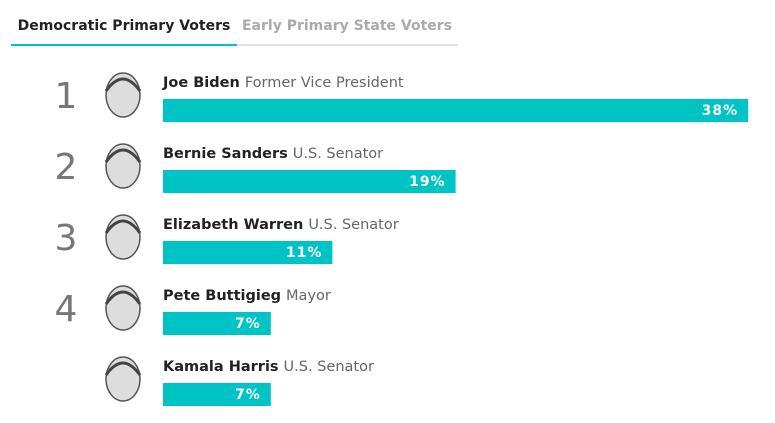 This screenshot has width=775, height=423. I want to click on candidate-label: Kamala Harris U.S. Senator, so click(268, 367).